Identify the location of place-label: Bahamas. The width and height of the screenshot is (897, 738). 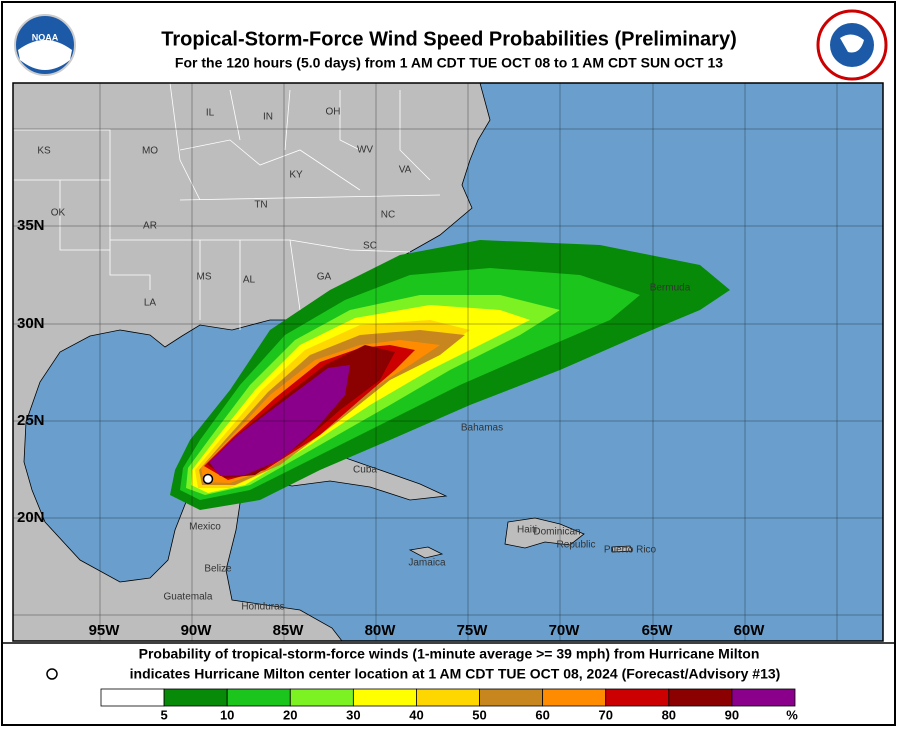
(482, 428).